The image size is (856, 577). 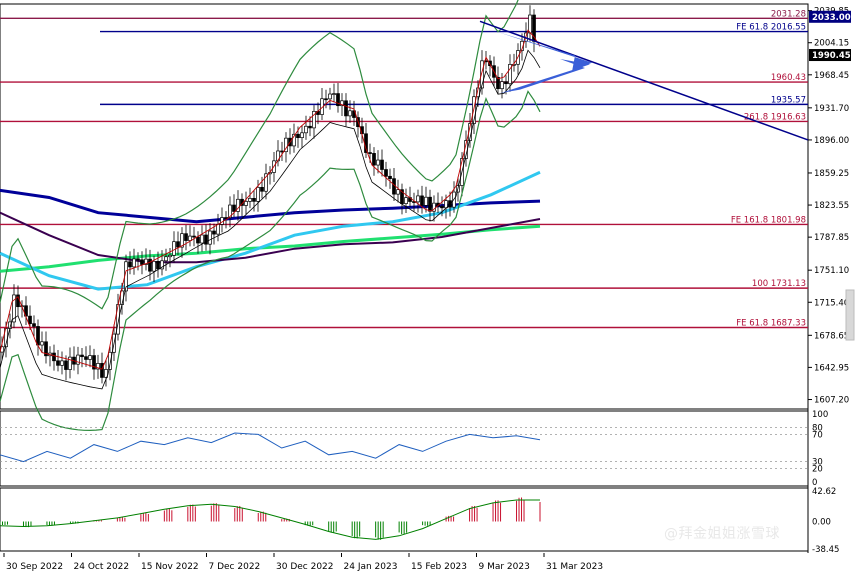 What do you see at coordinates (814, 483) in the screenshot?
I see `rsi-tick-label: 0` at bounding box center [814, 483].